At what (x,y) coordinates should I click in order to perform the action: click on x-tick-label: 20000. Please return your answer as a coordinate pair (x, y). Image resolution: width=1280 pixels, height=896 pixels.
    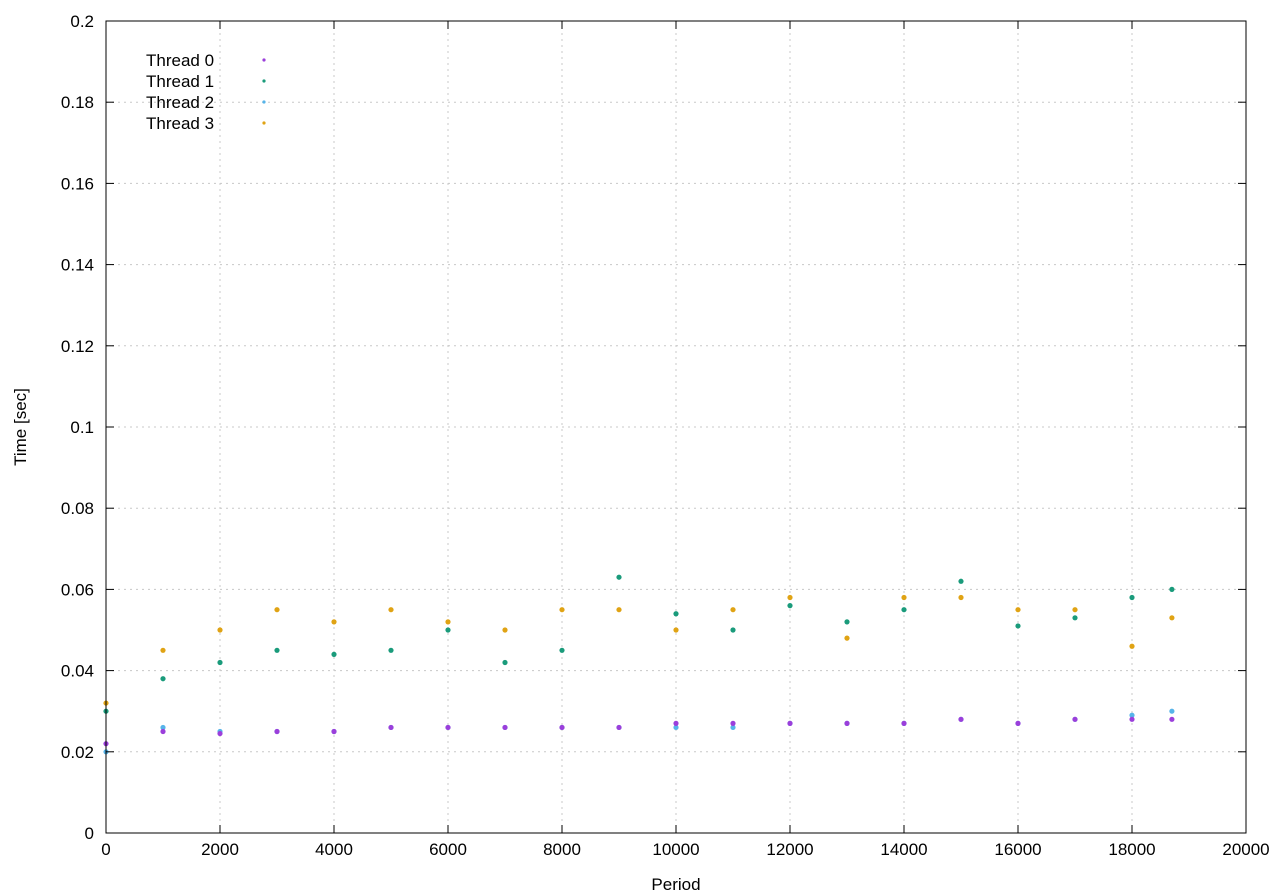
    Looking at the image, I should click on (1245, 849).